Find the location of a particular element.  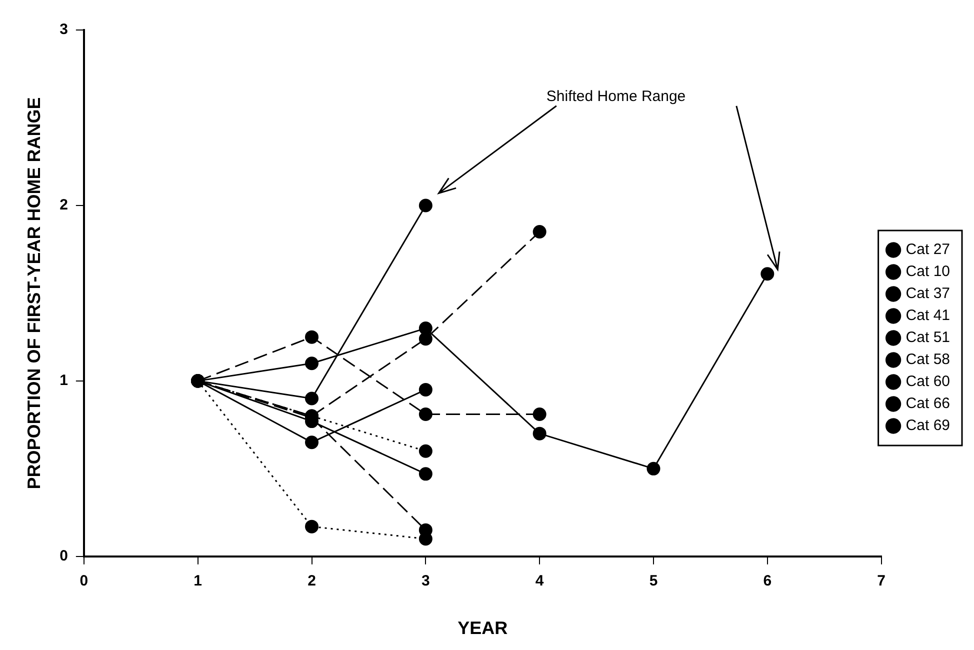

legend-label: Cat 60 is located at coordinates (928, 381).